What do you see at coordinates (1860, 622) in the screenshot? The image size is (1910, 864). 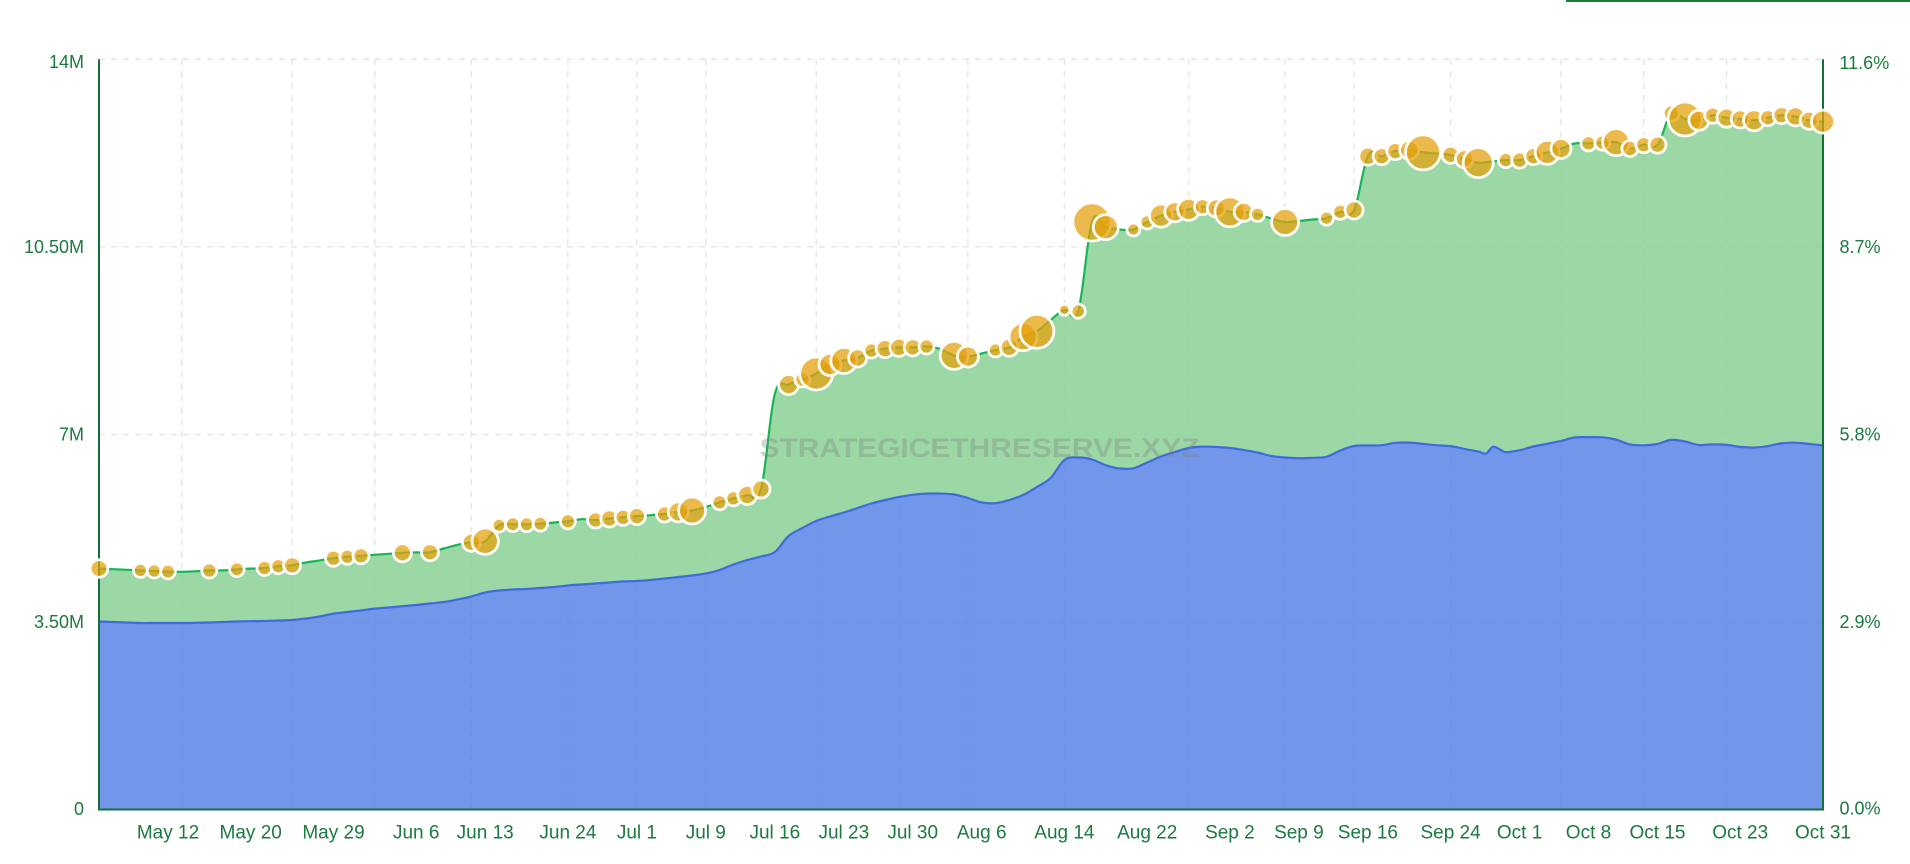 I see `svg-text: 2.9%` at bounding box center [1860, 622].